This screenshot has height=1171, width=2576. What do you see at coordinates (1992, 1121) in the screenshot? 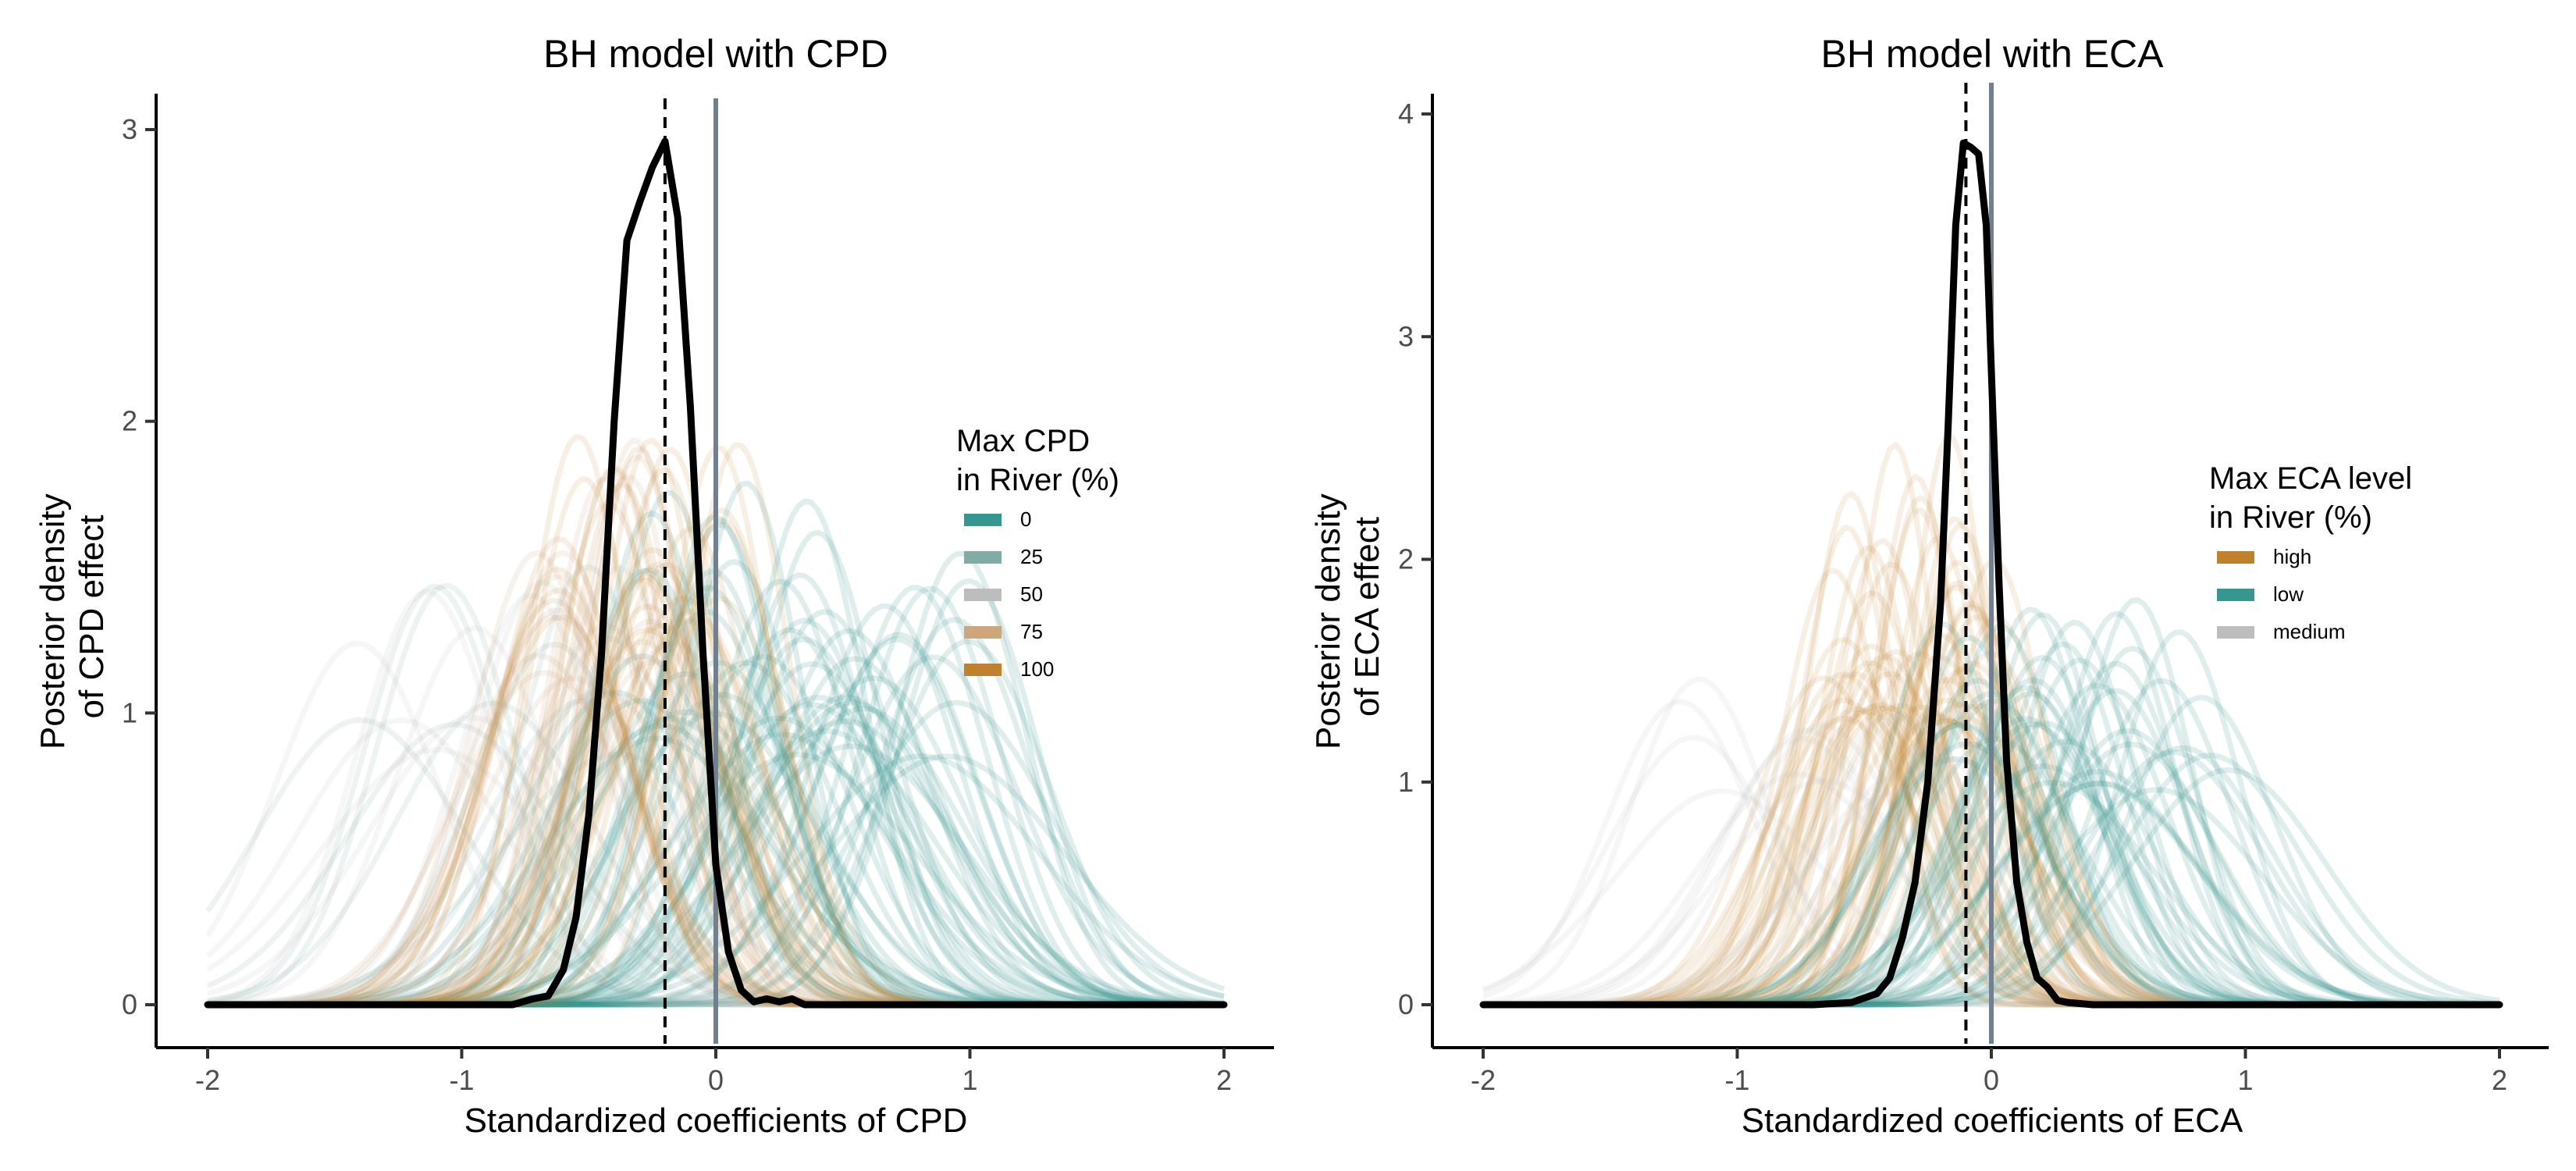
I see `x-axis-title: Standardized coefficients of ECA` at bounding box center [1992, 1121].